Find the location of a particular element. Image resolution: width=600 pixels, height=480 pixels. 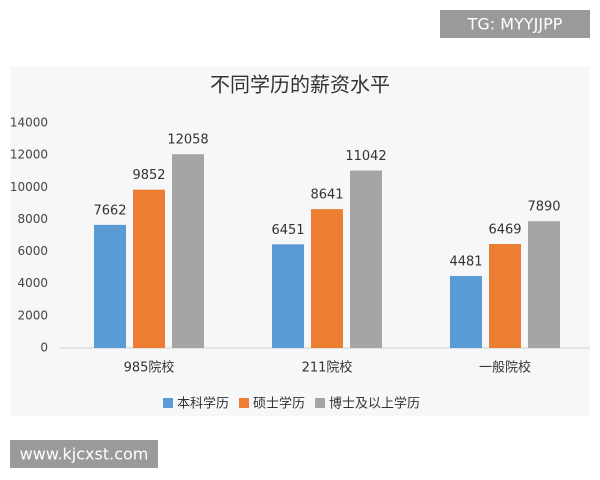

y-tick-label: 2000 is located at coordinates (32, 315).